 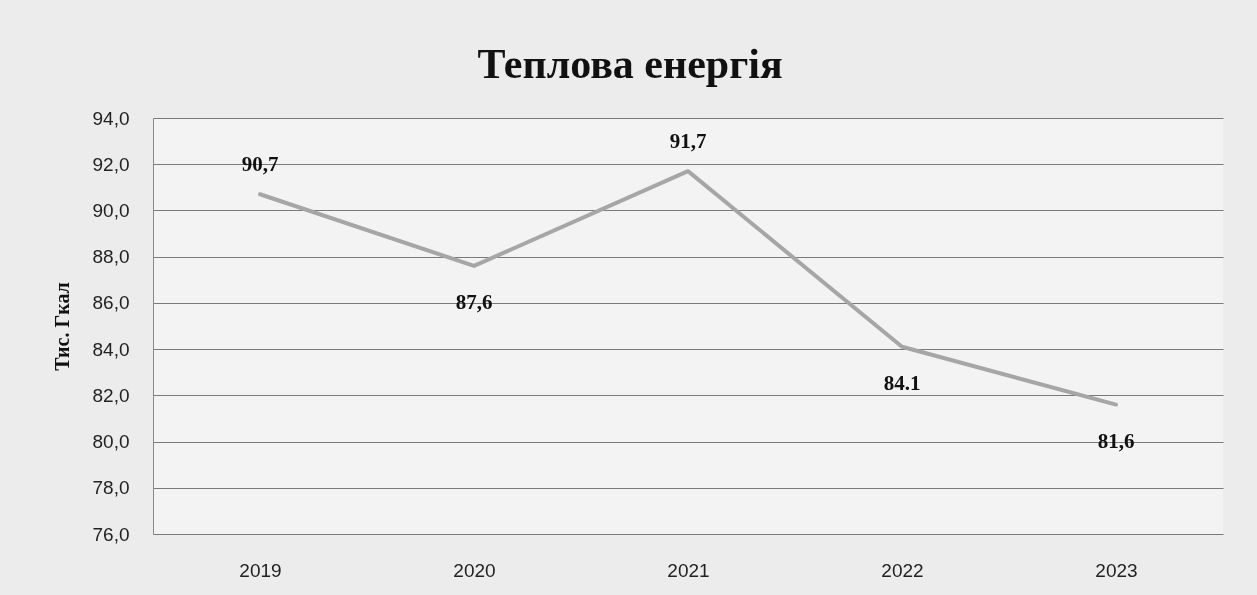 What do you see at coordinates (630, 64) in the screenshot?
I see `chart-title: Теплова енергія` at bounding box center [630, 64].